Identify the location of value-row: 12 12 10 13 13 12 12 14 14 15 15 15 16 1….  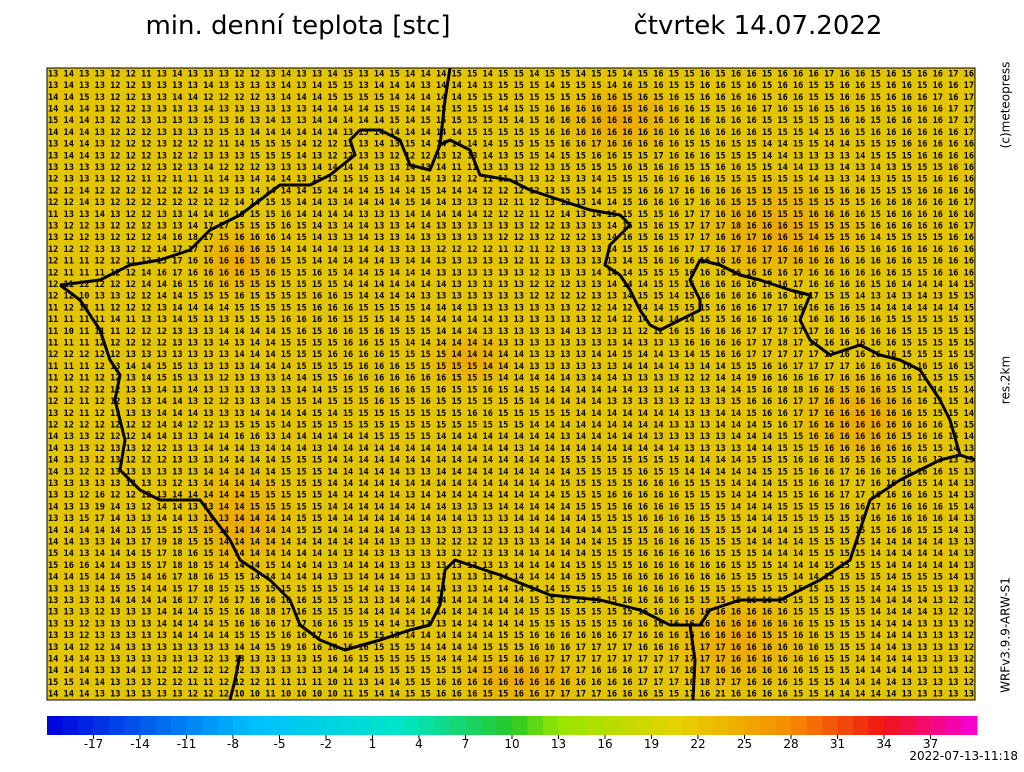
(511, 296).